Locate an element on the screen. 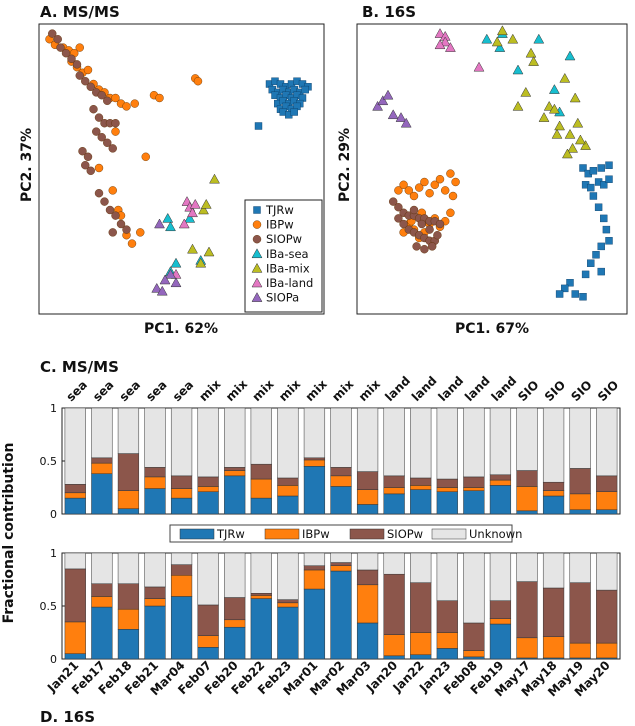 This screenshot has width=635, height=726. panel-b-xlabel: PC1. 67% is located at coordinates (492, 329).